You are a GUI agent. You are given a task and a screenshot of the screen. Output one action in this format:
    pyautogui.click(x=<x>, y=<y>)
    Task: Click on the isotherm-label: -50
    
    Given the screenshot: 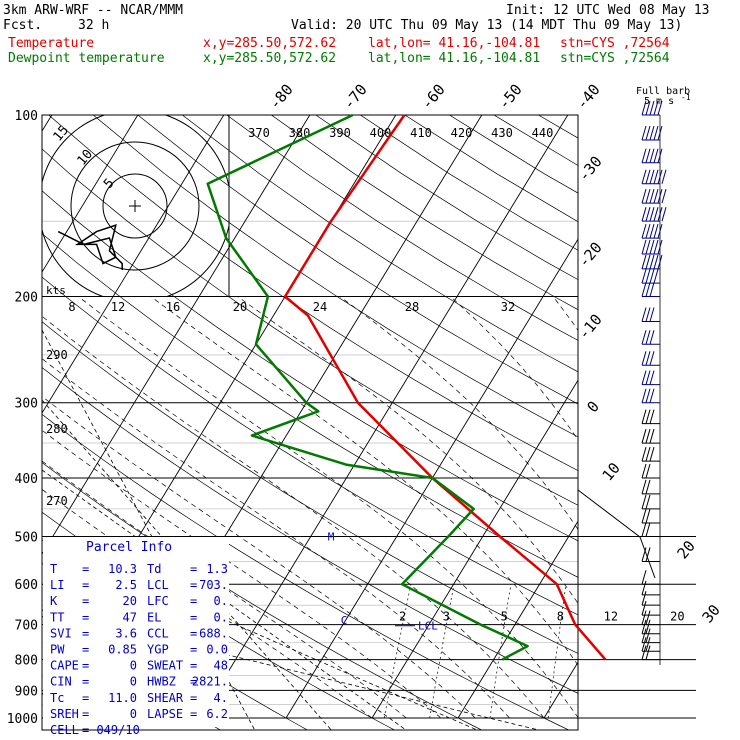 What is the action you would take?
    pyautogui.click(x=510, y=97)
    